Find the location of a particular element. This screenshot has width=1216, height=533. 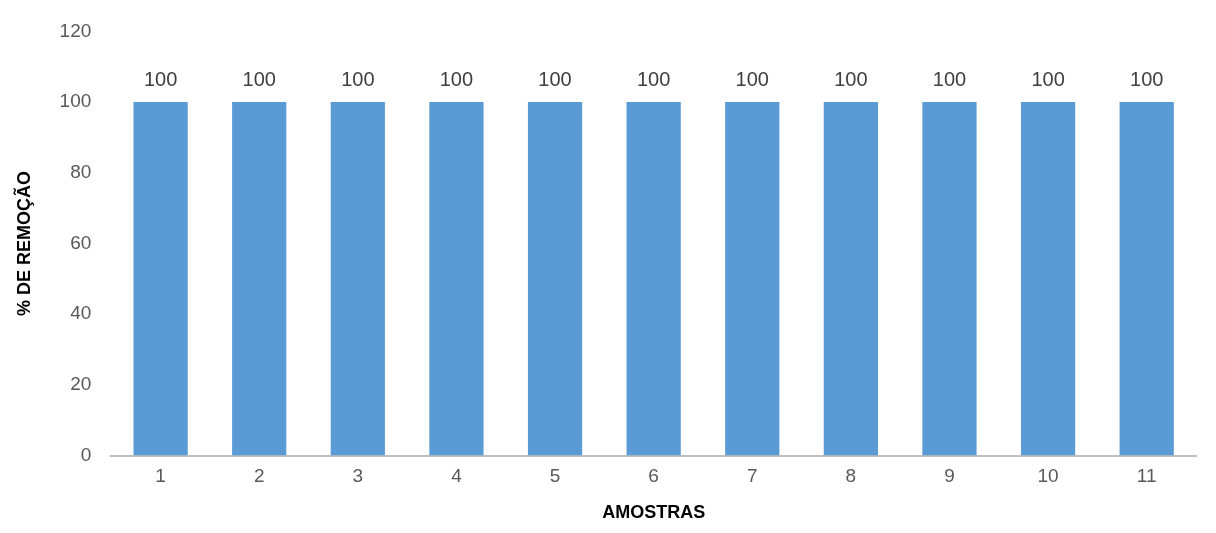

y-tick-label: 0 is located at coordinates (86, 454).